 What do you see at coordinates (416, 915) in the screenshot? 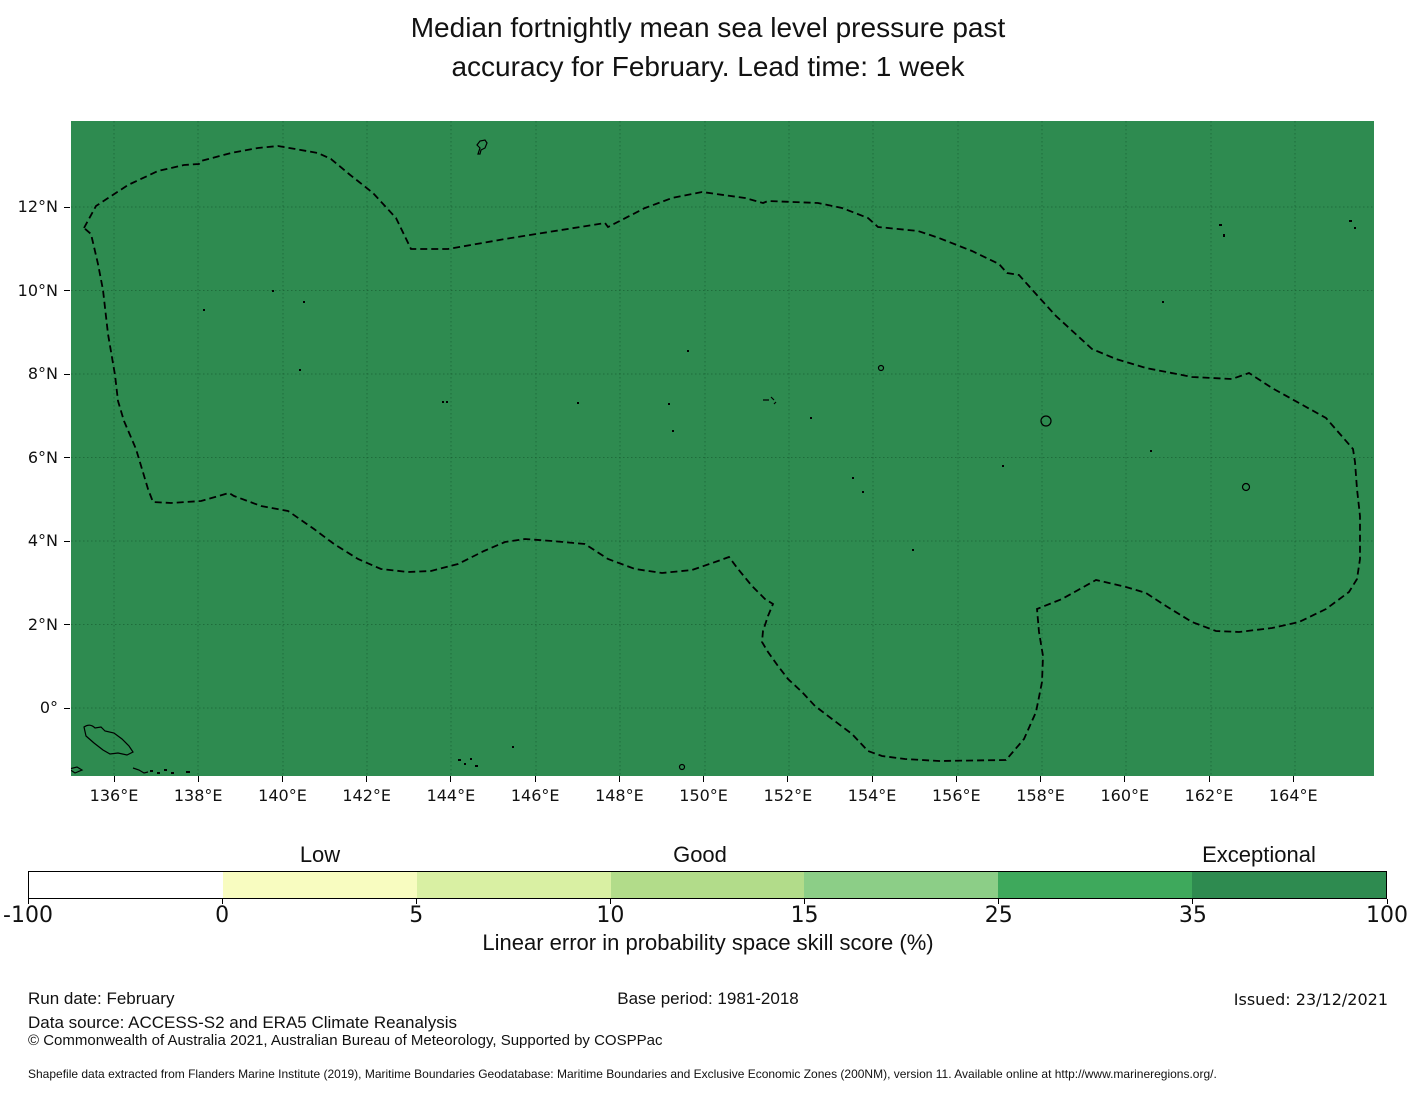
I see `colorbar-tick-label: 5` at bounding box center [416, 915].